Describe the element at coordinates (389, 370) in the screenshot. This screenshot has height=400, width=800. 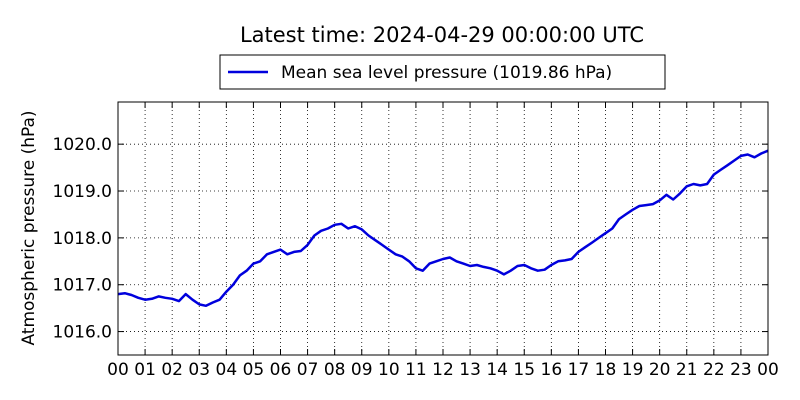
I see `x-tick-label: 10` at that location.